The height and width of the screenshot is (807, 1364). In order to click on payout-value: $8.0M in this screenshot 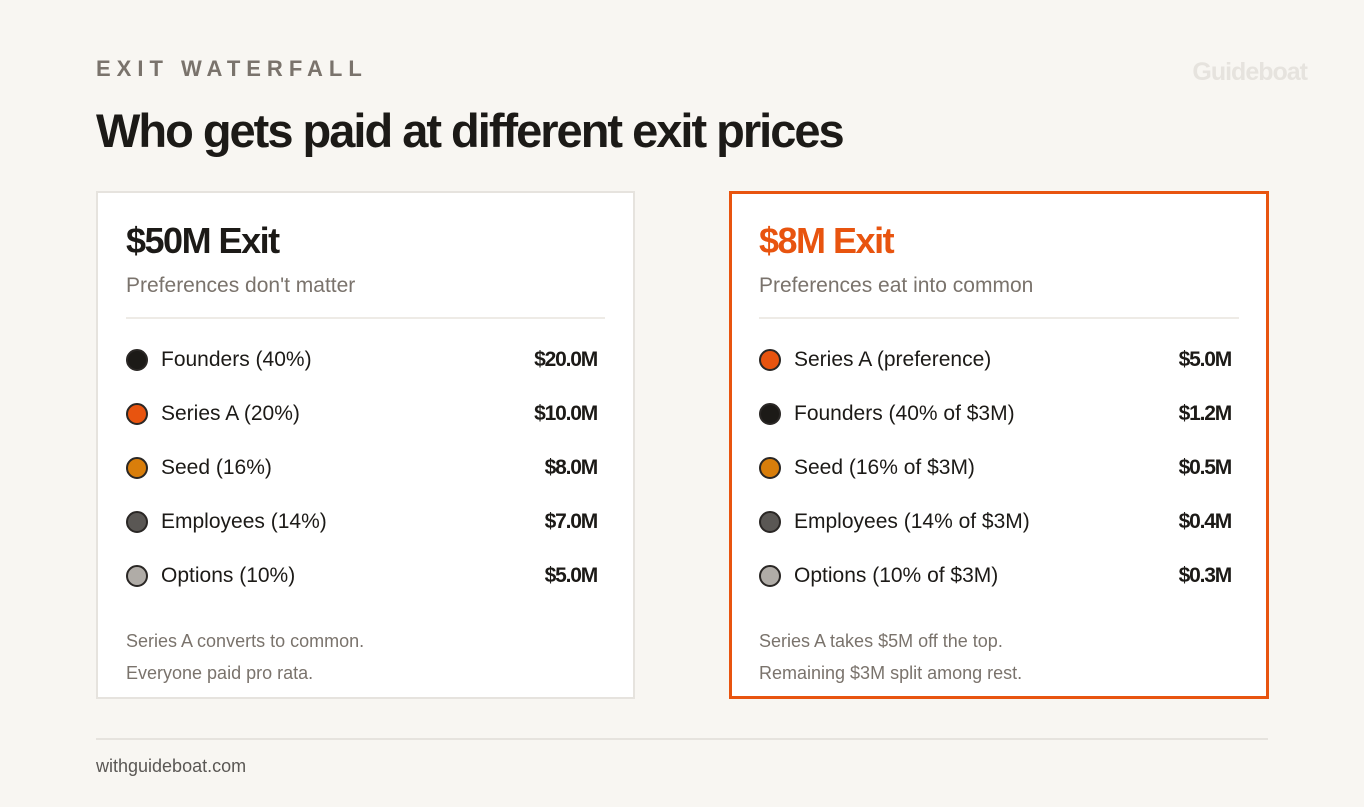, I will do `click(571, 467)`.